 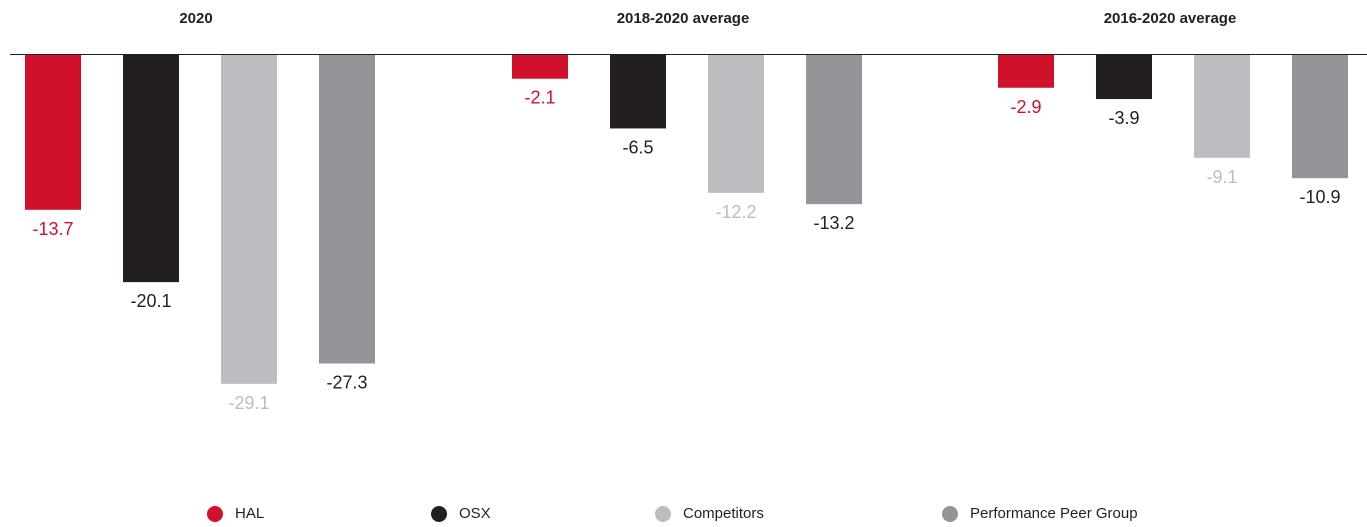 What do you see at coordinates (1054, 513) in the screenshot?
I see `legend-label-performance-peer-group: Performance Peer Group` at bounding box center [1054, 513].